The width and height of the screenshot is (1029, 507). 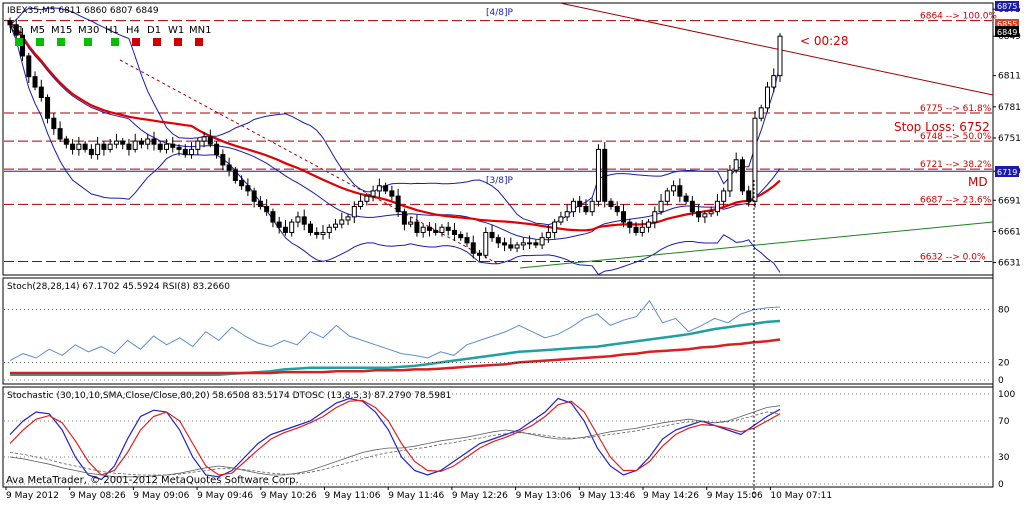 What do you see at coordinates (1004, 311) in the screenshot?
I see `axis-tick-label: 80` at bounding box center [1004, 311].